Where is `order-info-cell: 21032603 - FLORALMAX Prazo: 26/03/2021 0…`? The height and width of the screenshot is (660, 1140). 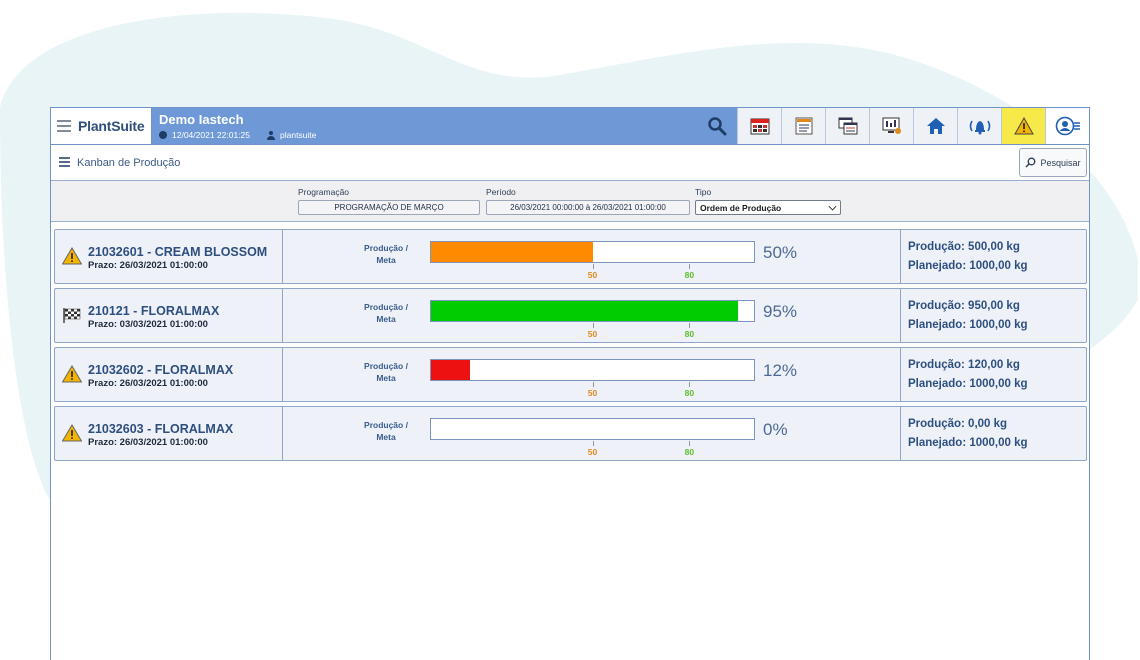
order-info-cell: 21032603 - FLORALMAX Prazo: 26/03/2021 0… is located at coordinates (169, 433).